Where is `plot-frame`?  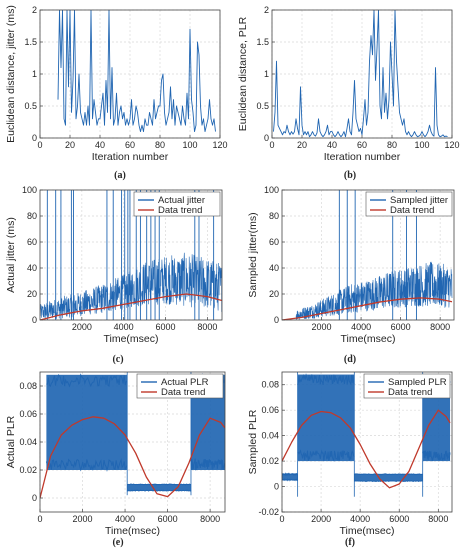
plot-frame is located at coordinates (368, 255).